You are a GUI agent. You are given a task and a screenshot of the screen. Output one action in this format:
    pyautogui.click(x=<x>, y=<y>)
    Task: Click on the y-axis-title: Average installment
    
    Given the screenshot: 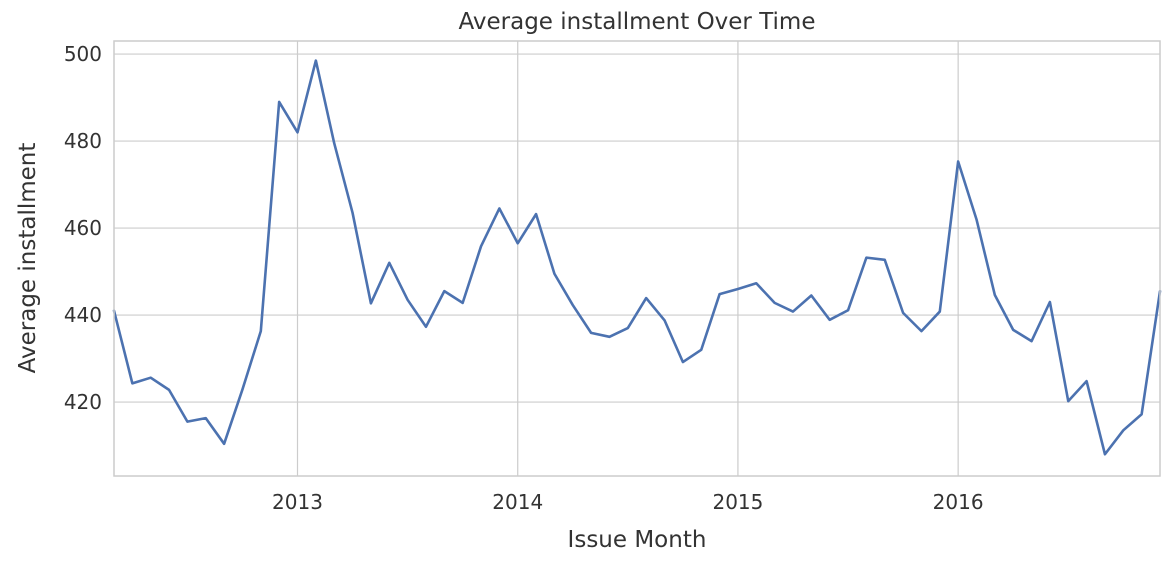 What is the action you would take?
    pyautogui.click(x=28, y=258)
    